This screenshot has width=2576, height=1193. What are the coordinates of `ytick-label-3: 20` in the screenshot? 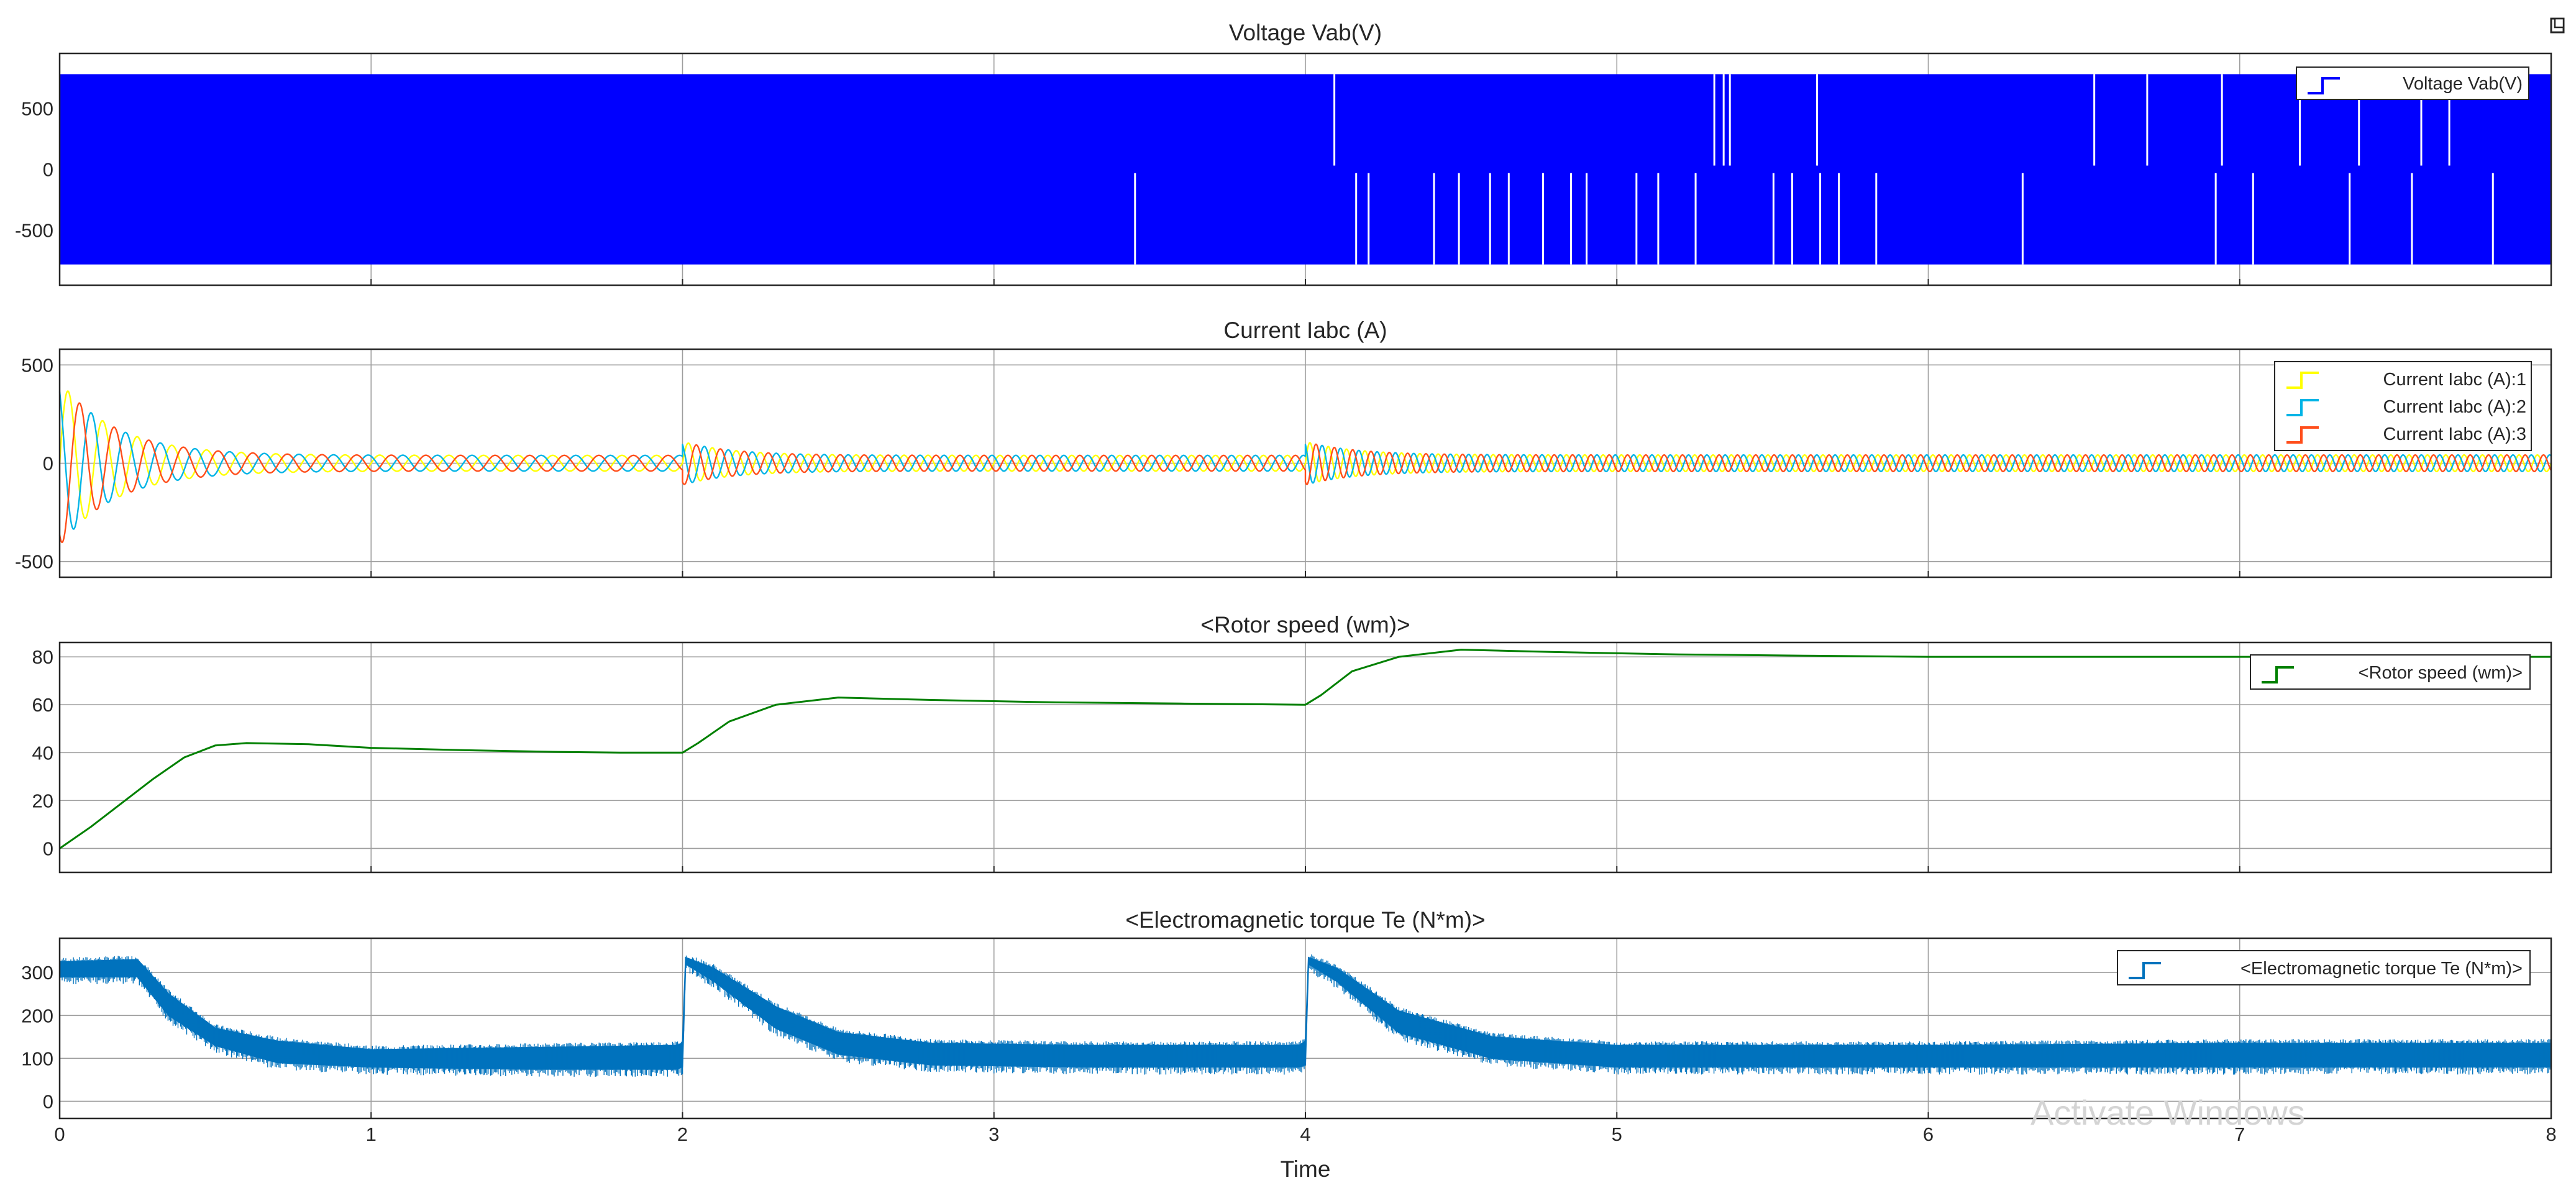 It's located at (42, 800).